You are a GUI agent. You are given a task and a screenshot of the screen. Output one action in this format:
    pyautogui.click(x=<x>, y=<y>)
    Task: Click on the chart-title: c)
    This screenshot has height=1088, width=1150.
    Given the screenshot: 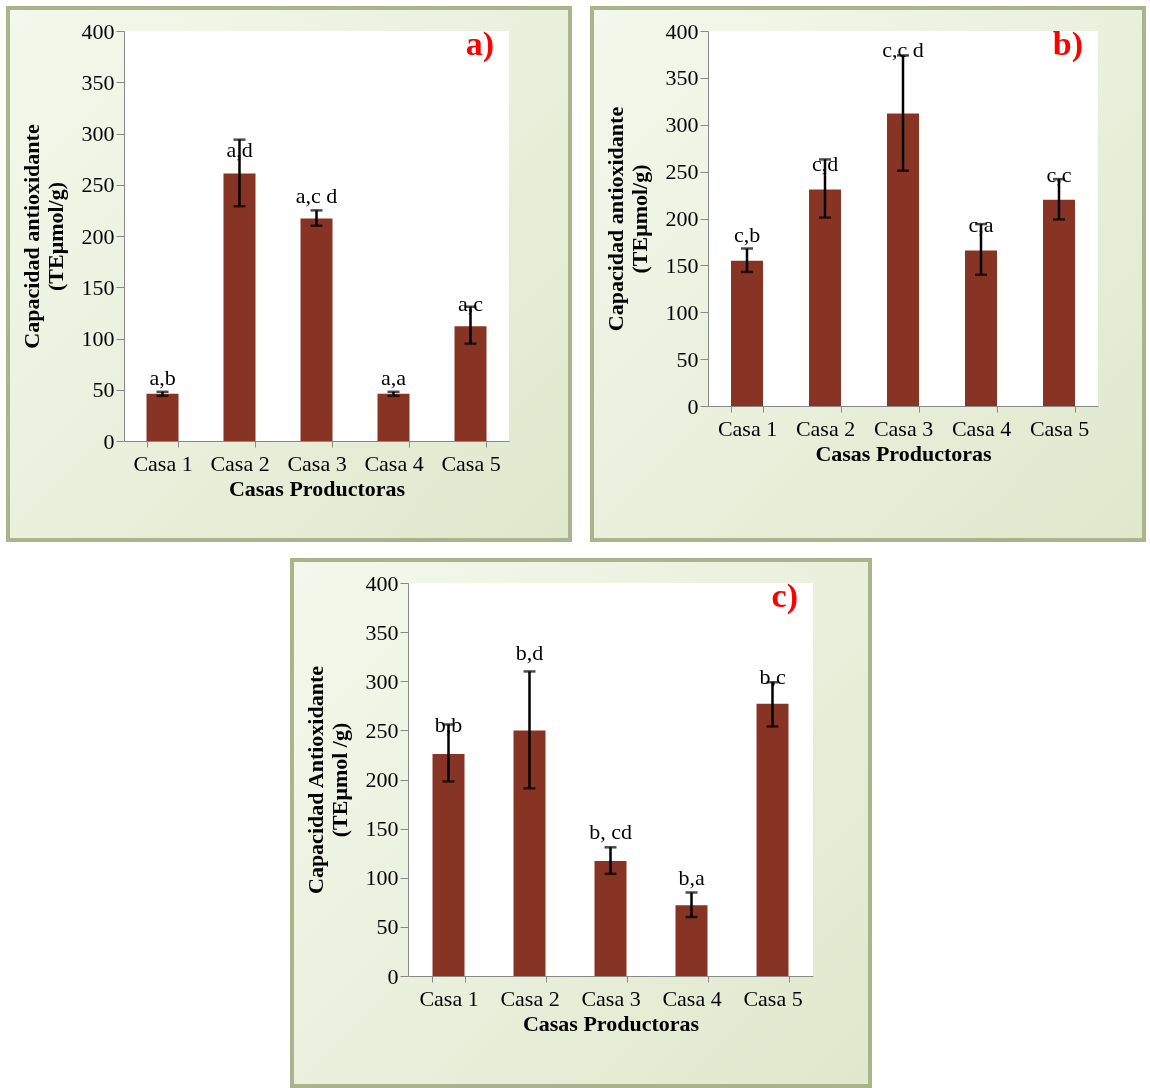 What is the action you would take?
    pyautogui.click(x=784, y=596)
    